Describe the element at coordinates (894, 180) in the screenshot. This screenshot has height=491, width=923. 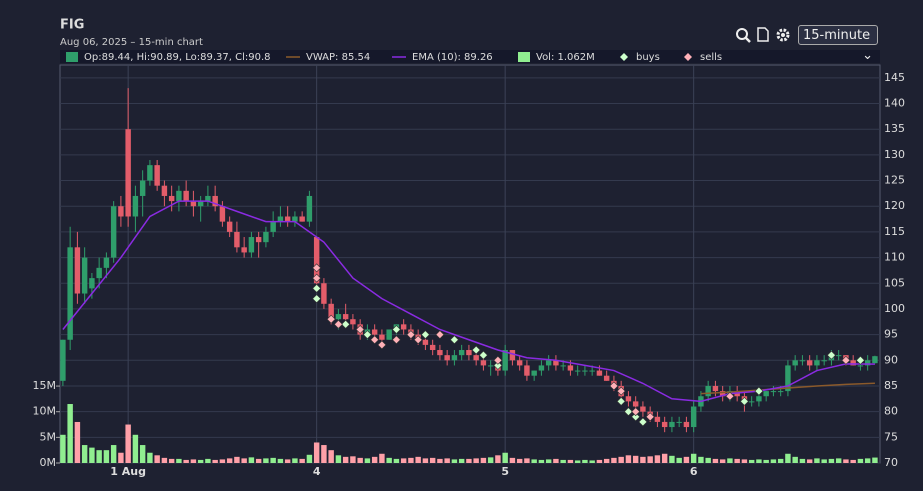
I see `y-tick-label: 125` at that location.